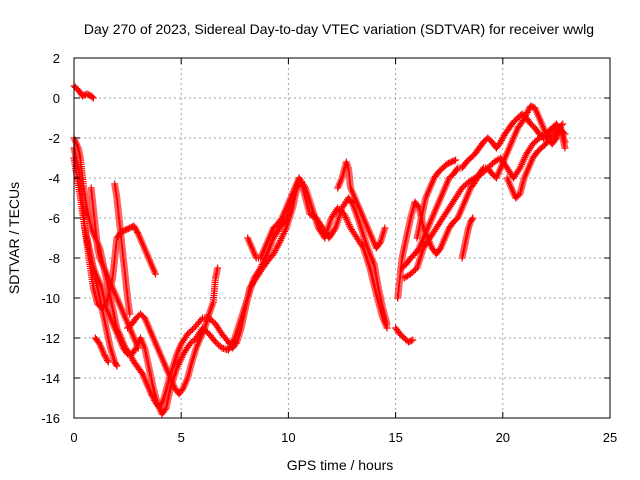 This screenshot has width=640, height=480. I want to click on y-tick-label: -4, so click(54, 178).